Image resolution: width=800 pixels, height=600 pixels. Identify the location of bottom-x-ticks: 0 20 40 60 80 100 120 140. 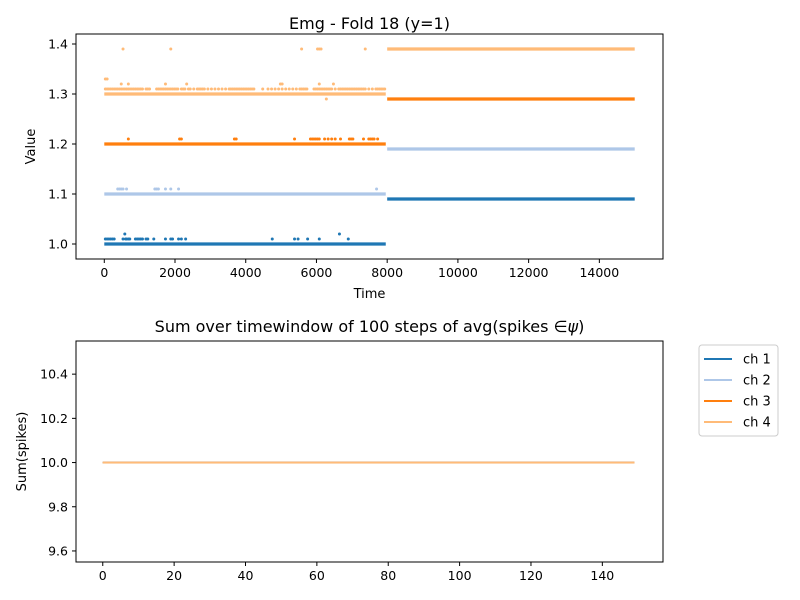
(356, 572).